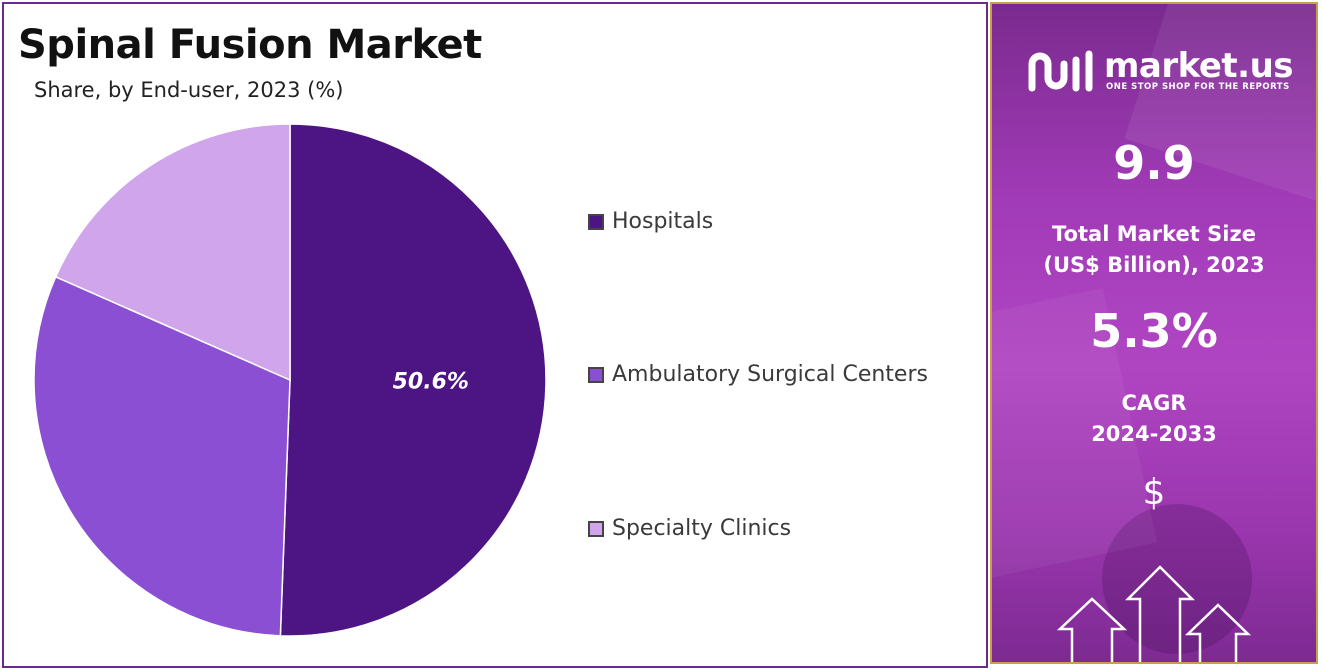 Image resolution: width=1322 pixels, height=670 pixels. I want to click on legend-swatch-hospitals, so click(596, 221).